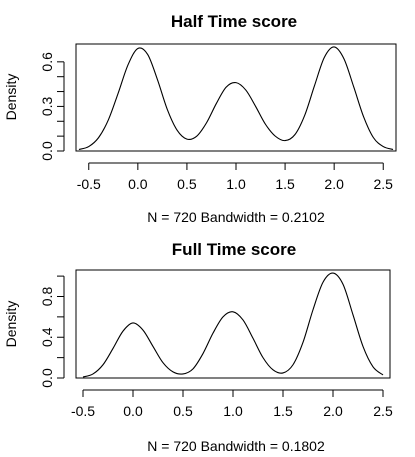 The width and height of the screenshot is (415, 457). I want to click on chart-title: Half Time score, so click(234, 21).